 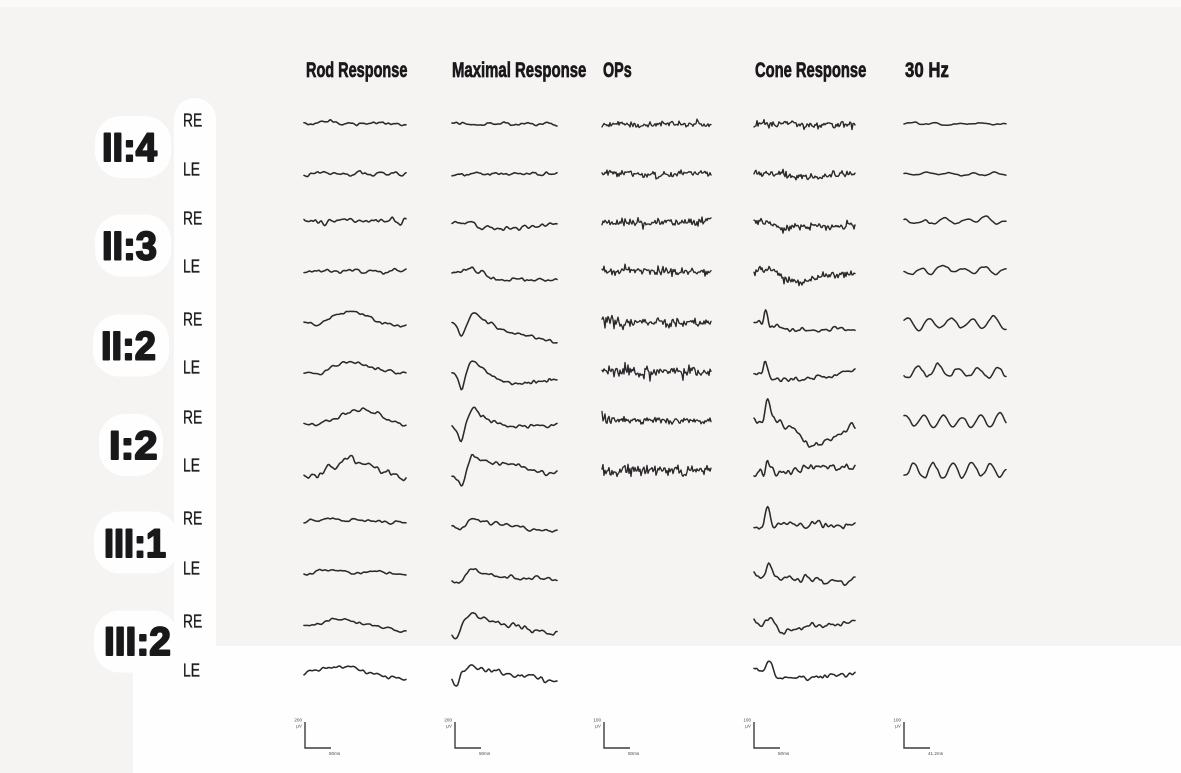 I want to click on svg-text: OPs, so click(x=617, y=69).